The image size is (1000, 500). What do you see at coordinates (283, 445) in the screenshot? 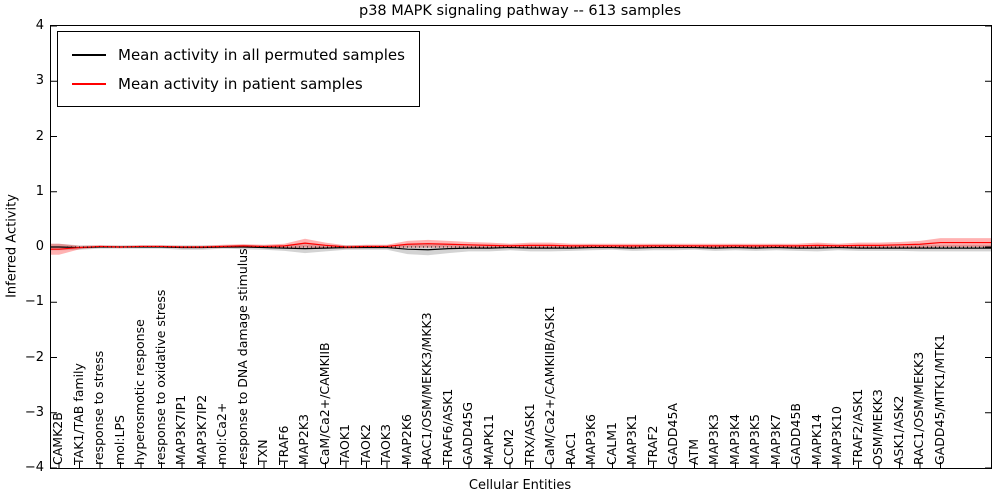
I see `x-tick-label: TRAF6` at bounding box center [283, 445].